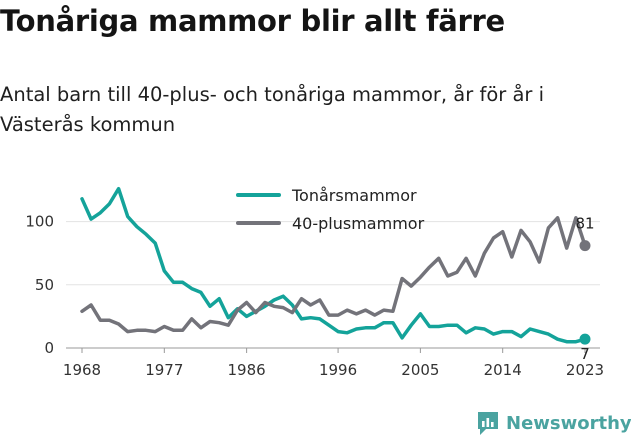  I want to click on x-tick-label: 1968, so click(82, 370).